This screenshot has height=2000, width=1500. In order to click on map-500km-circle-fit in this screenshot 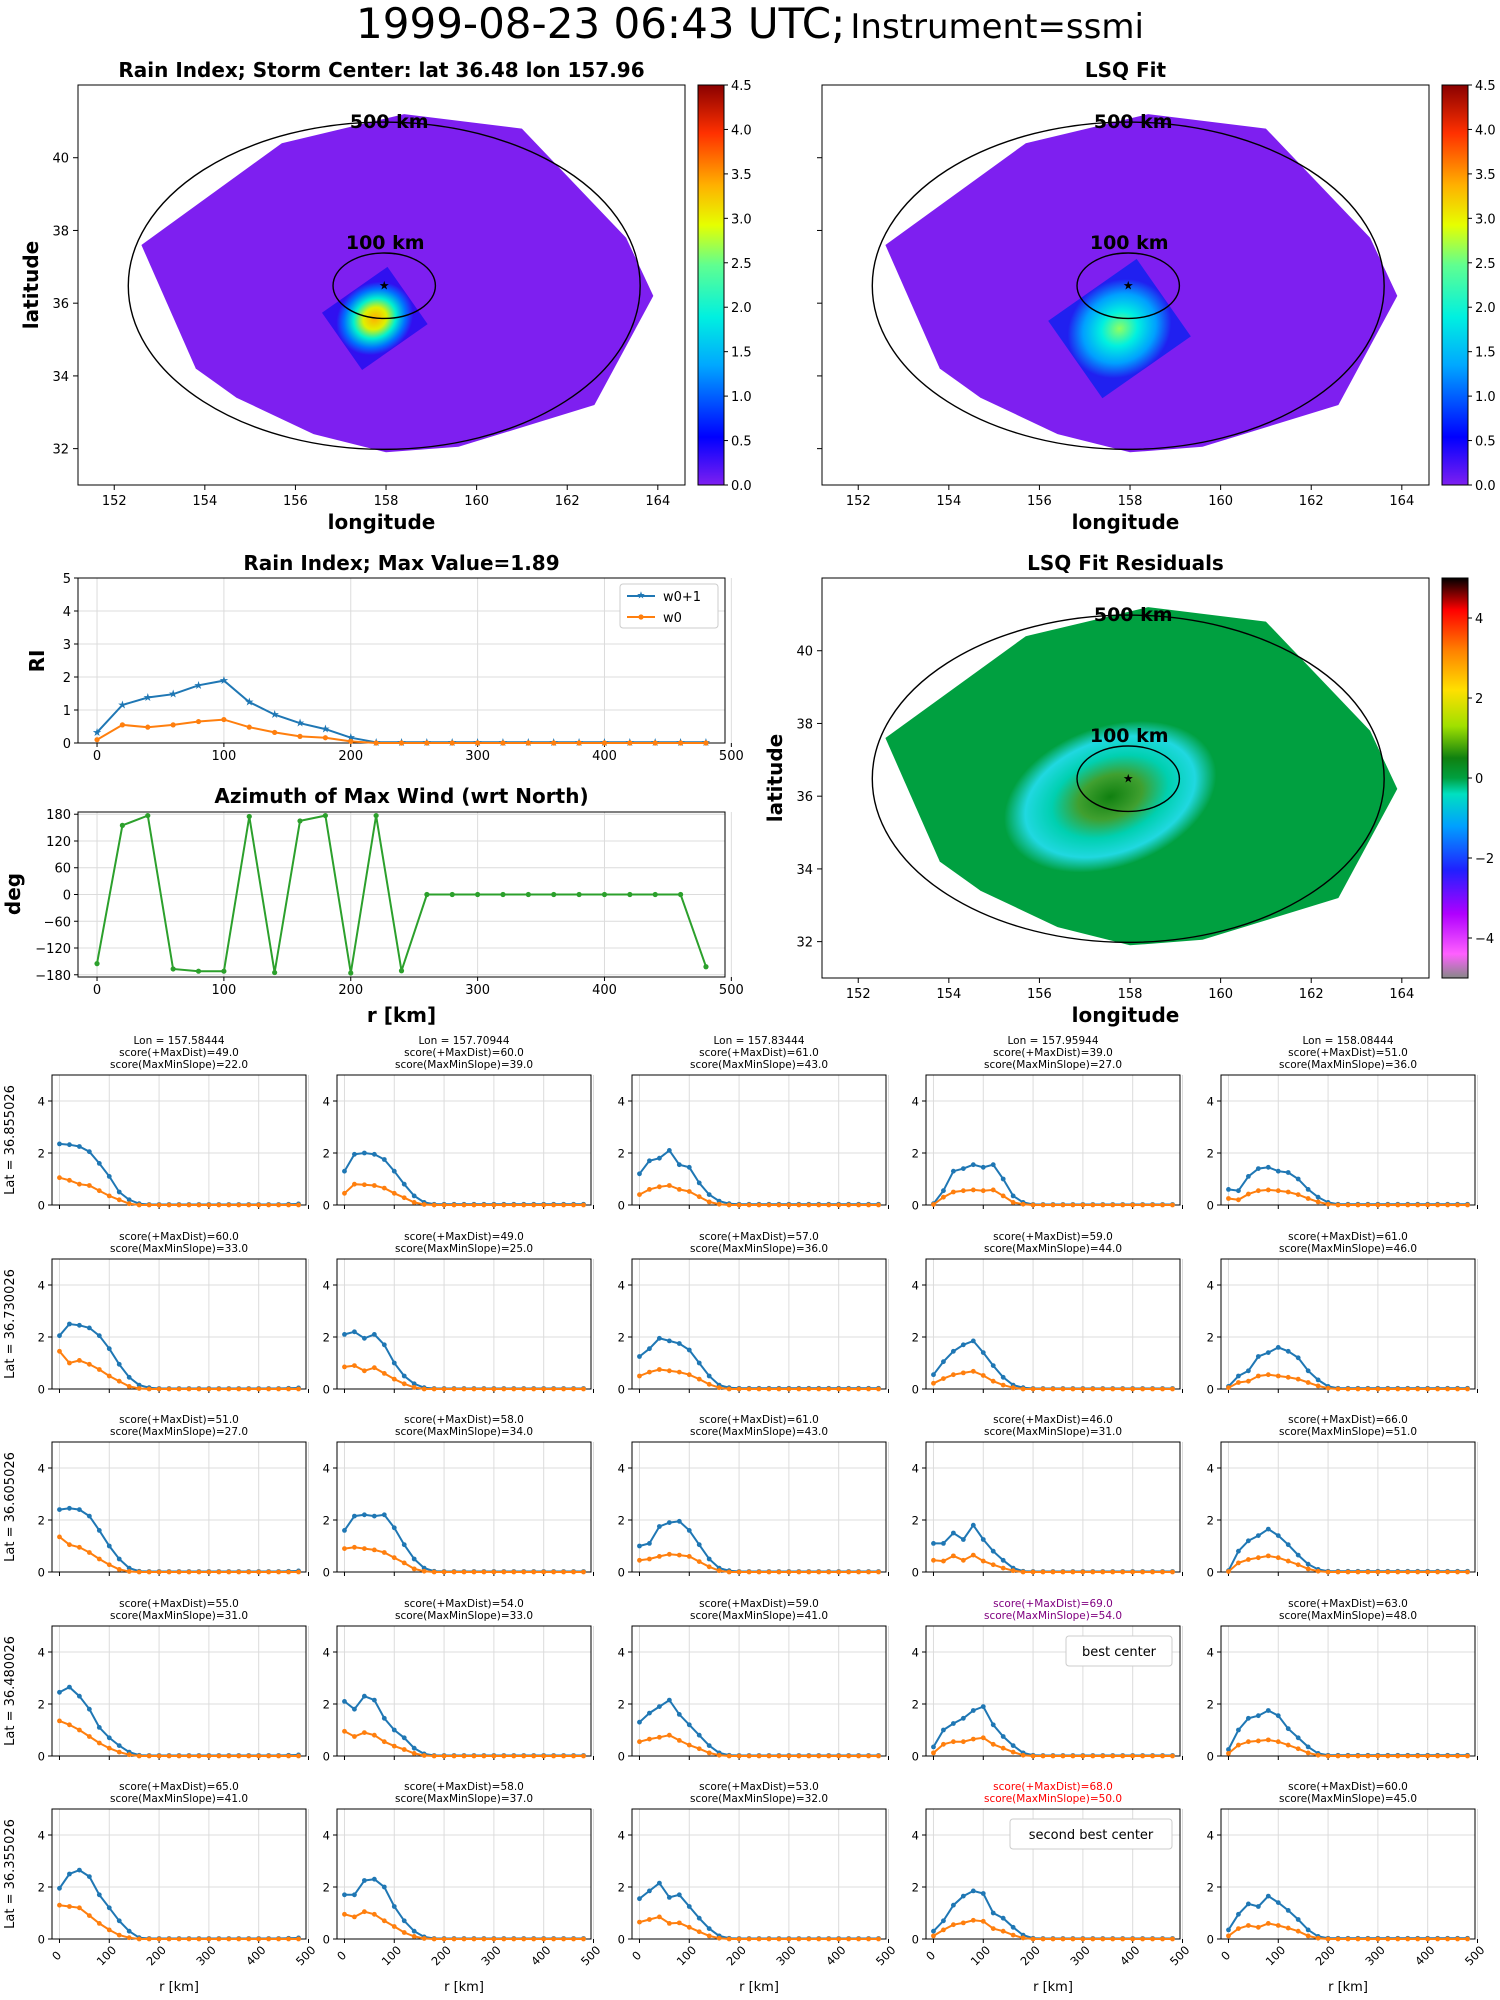, I will do `click(1128, 286)`.